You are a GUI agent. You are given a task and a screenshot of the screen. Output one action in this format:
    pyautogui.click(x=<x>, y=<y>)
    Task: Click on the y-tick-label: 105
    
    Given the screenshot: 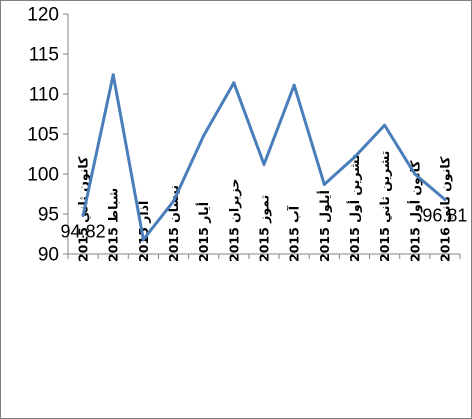 What is the action you would take?
    pyautogui.click(x=43, y=135)
    